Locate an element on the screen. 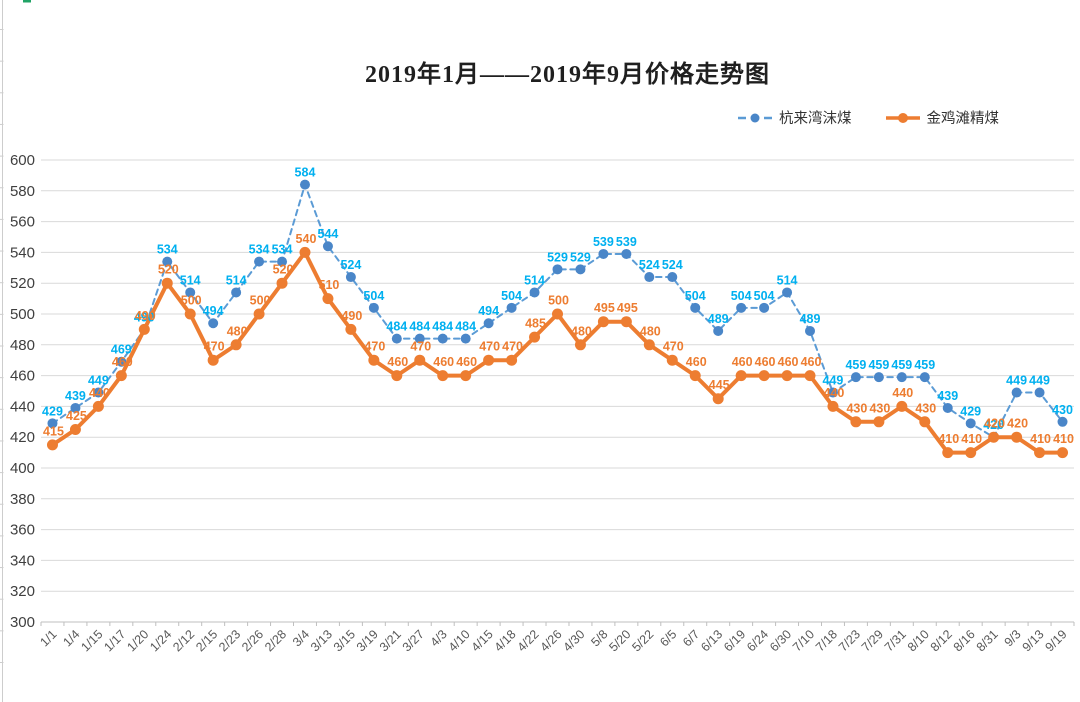 The width and height of the screenshot is (1080, 702). jinjitan-data-label: 460 is located at coordinates (788, 362).